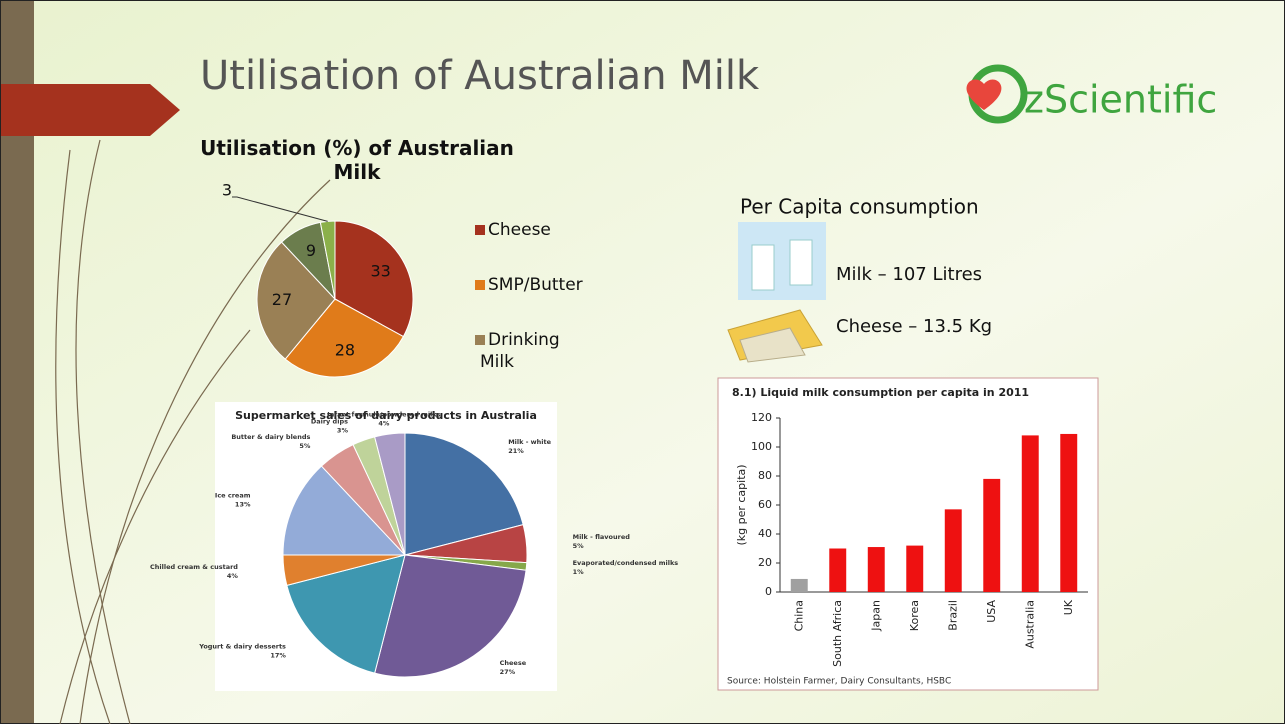 Image resolution: width=1285 pixels, height=724 pixels. Describe the element at coordinates (520, 351) in the screenshot. I see `legend-label: Drinking Milk` at that location.